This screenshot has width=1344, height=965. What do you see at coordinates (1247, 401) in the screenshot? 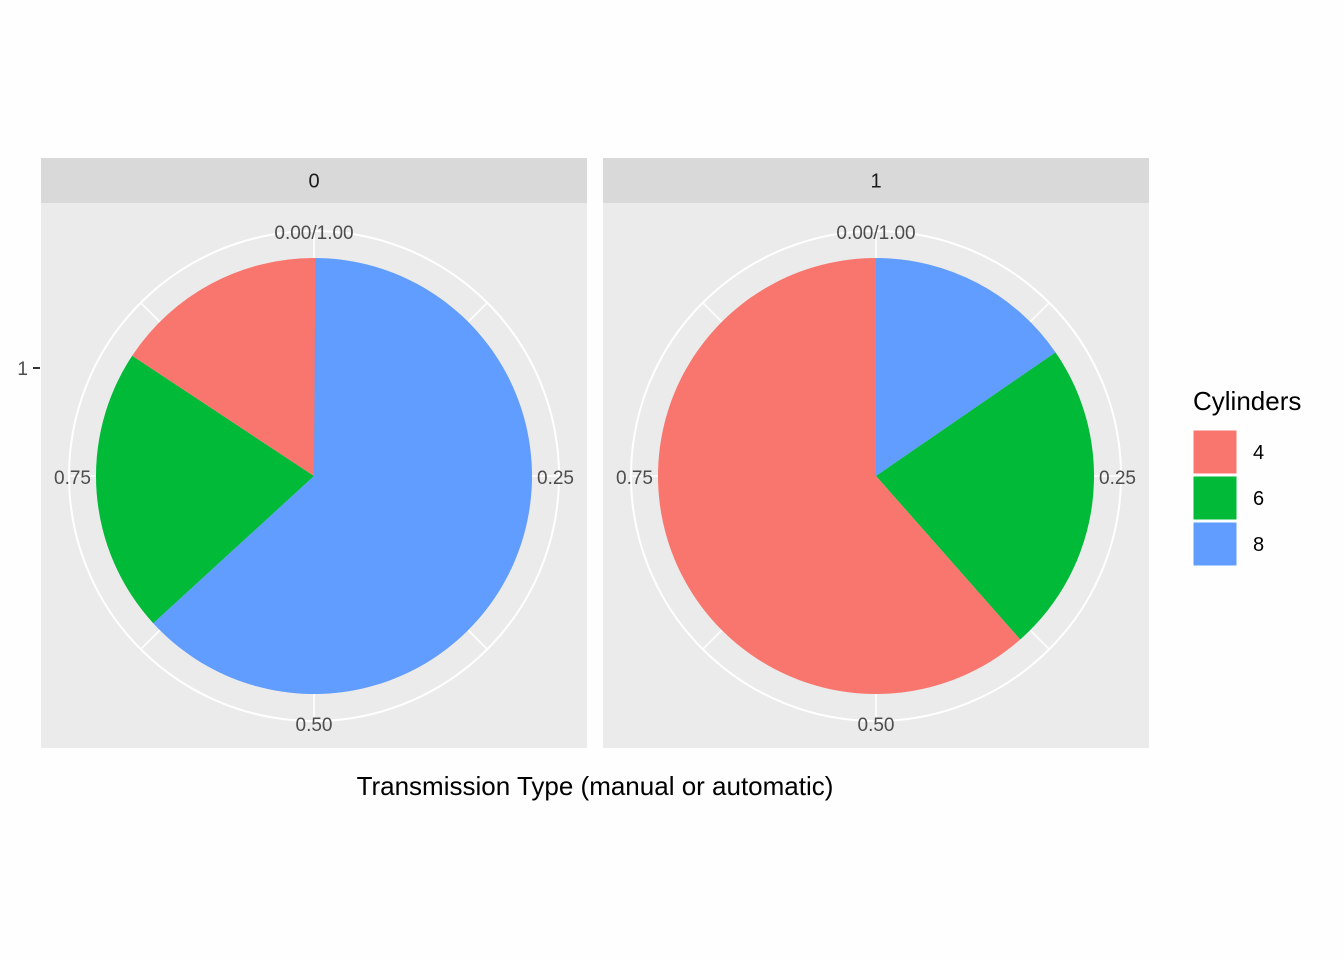
I see `legend-title: Cylinders` at bounding box center [1247, 401].